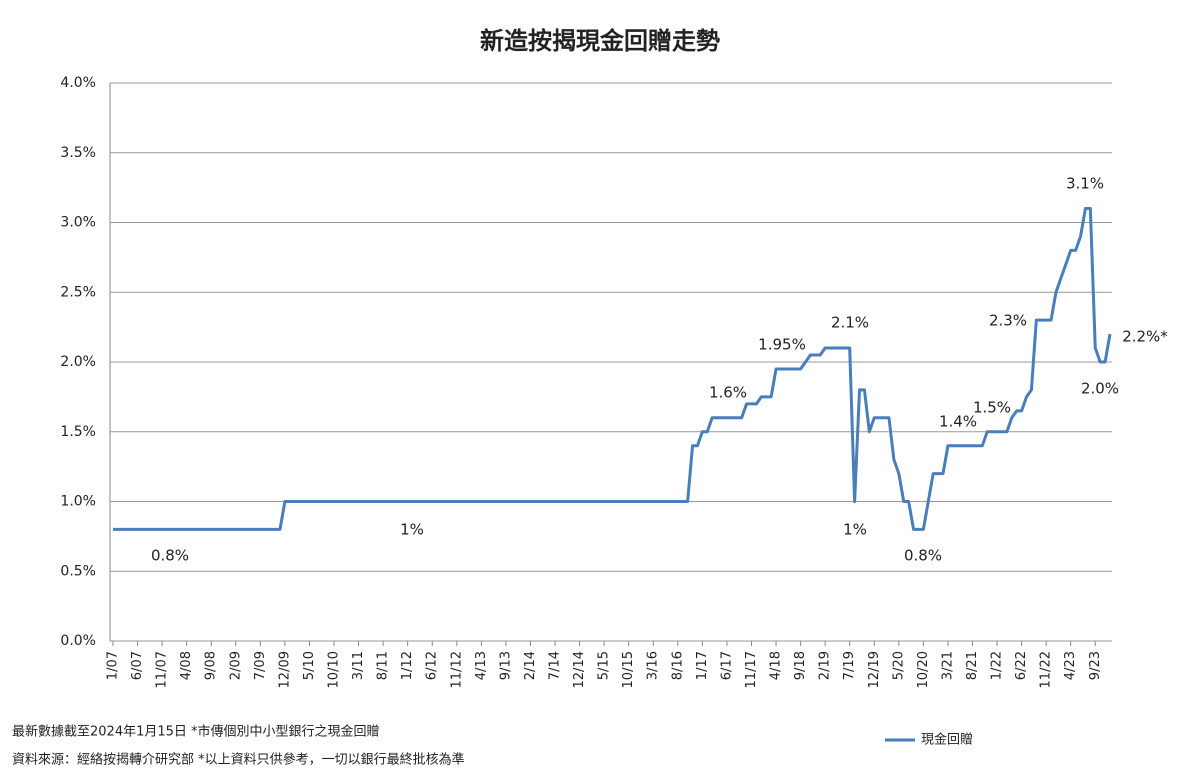 This screenshot has width=1200, height=782. What do you see at coordinates (782, 345) in the screenshot?
I see `annotation: 1.95%` at bounding box center [782, 345].